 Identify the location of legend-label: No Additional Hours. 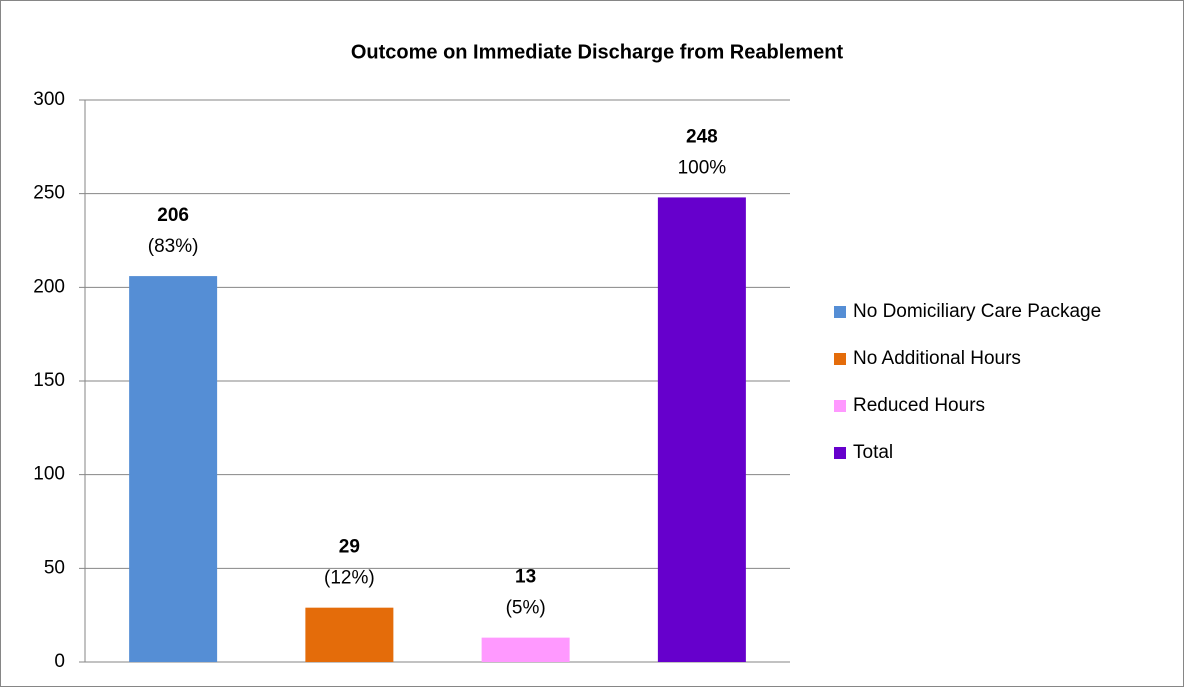
(937, 358).